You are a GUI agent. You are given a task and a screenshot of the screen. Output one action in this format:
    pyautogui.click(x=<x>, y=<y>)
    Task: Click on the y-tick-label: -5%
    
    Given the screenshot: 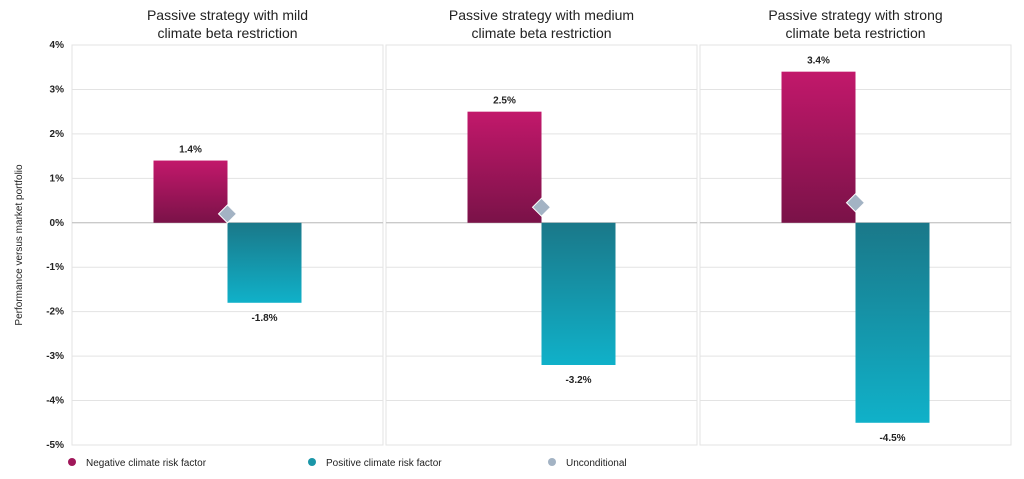 What is the action you would take?
    pyautogui.click(x=55, y=445)
    